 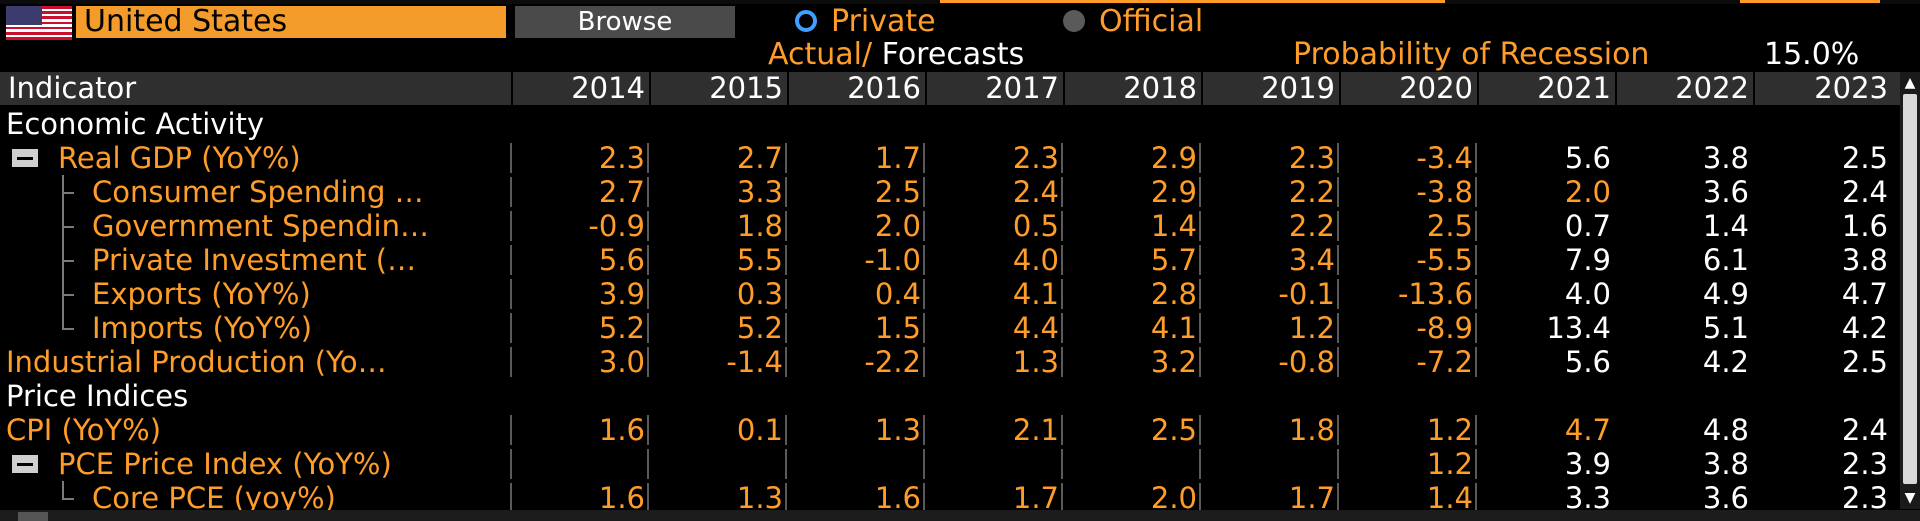 I want to click on country-field: United States, so click(x=291, y=22).